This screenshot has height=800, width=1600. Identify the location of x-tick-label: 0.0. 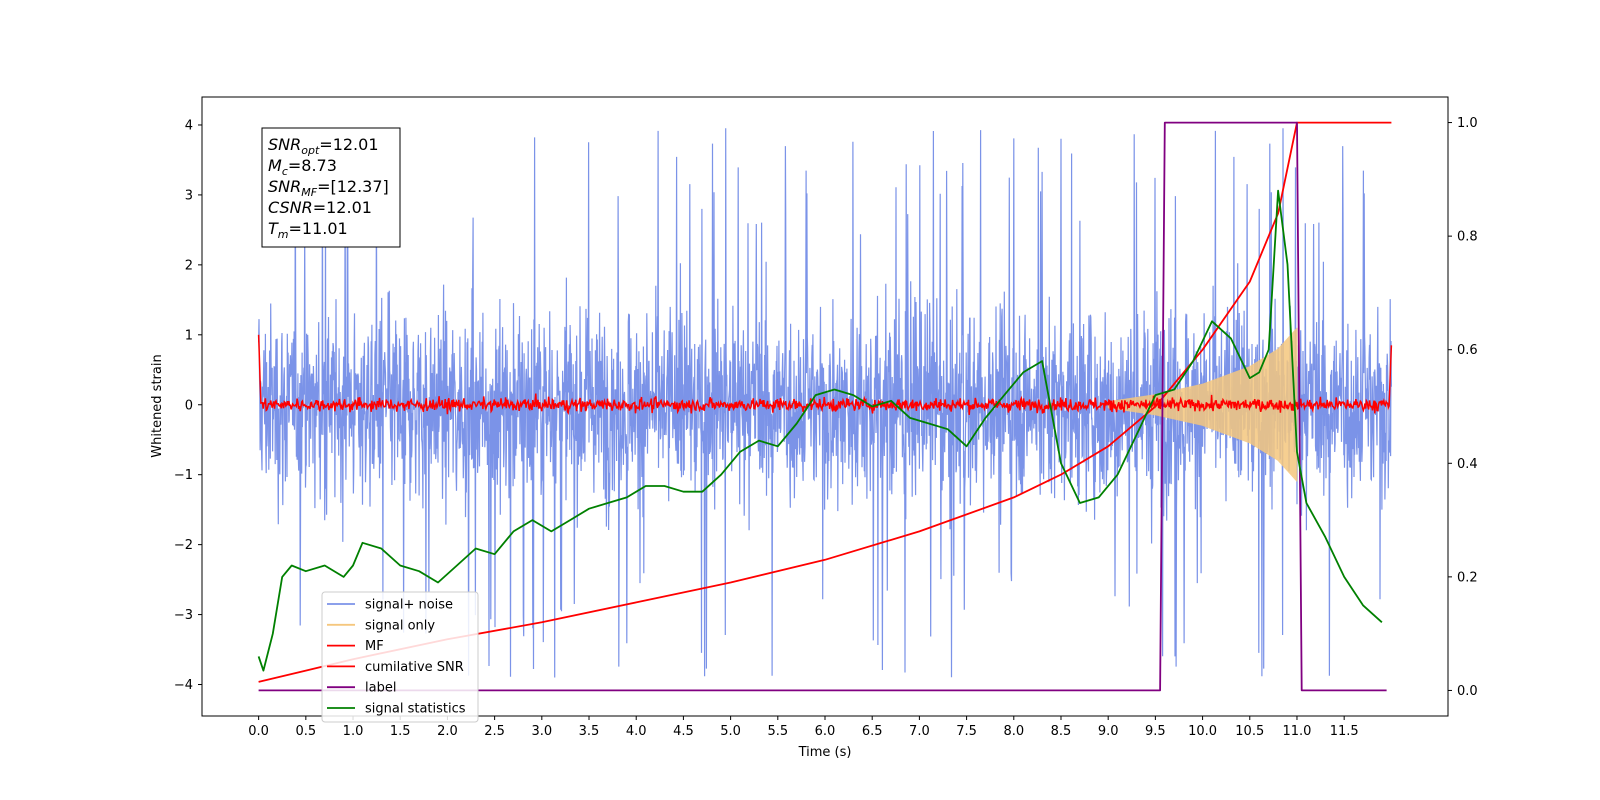
(258, 731).